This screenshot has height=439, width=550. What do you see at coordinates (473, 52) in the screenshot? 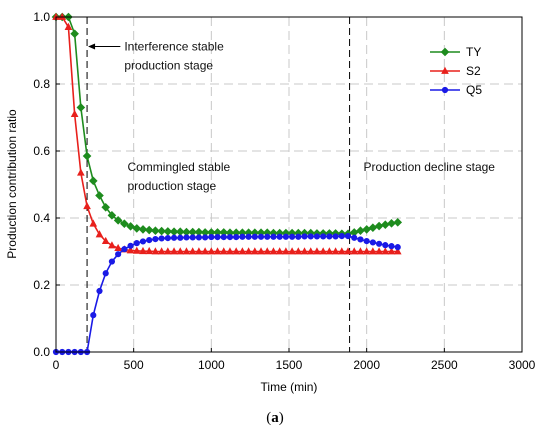
I see `legend-label: TY` at bounding box center [473, 52].